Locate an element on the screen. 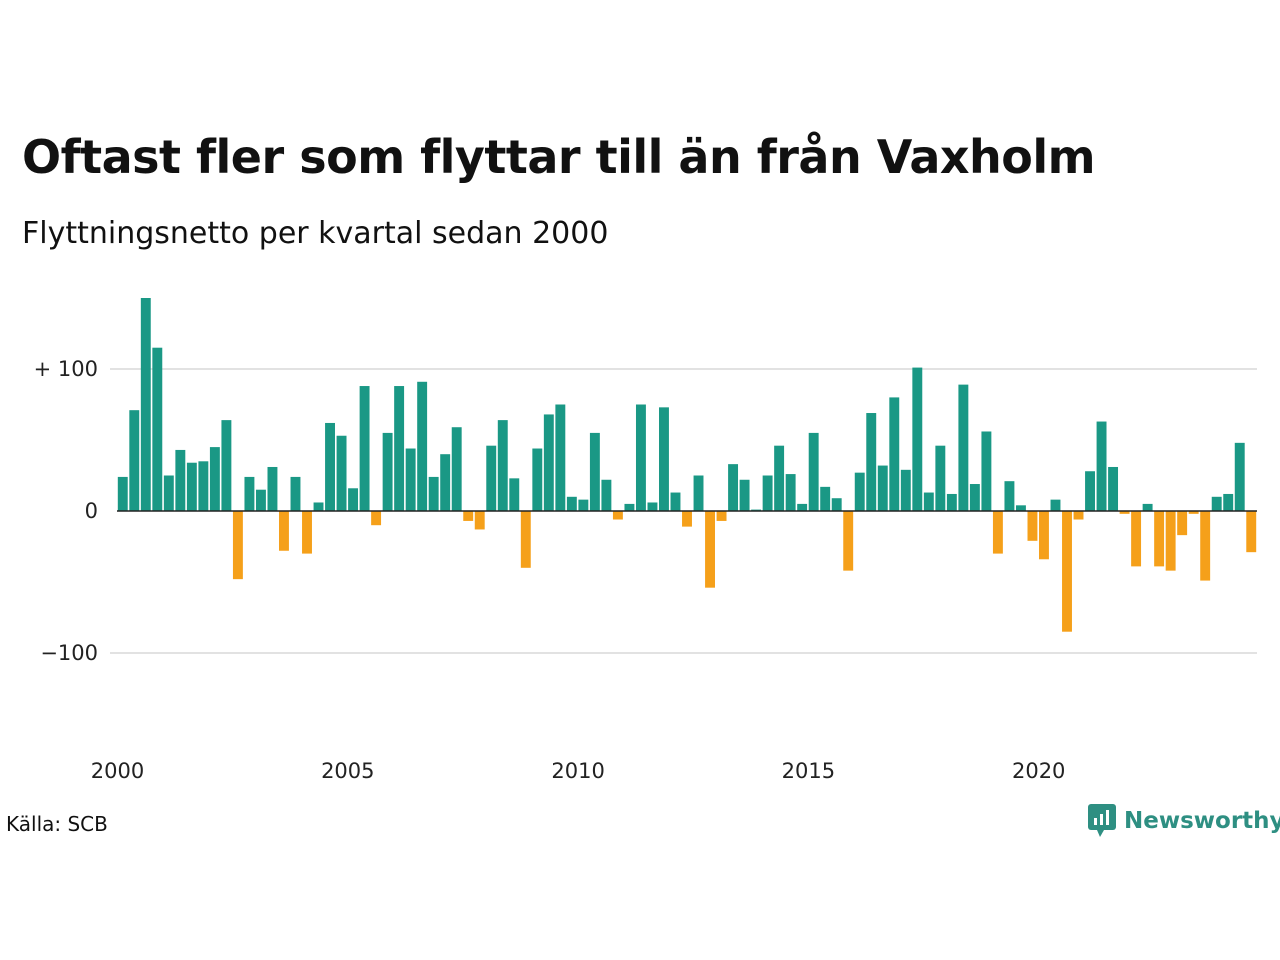 The height and width of the screenshot is (960, 1280). x-tick-label: 2020 is located at coordinates (1038, 771).